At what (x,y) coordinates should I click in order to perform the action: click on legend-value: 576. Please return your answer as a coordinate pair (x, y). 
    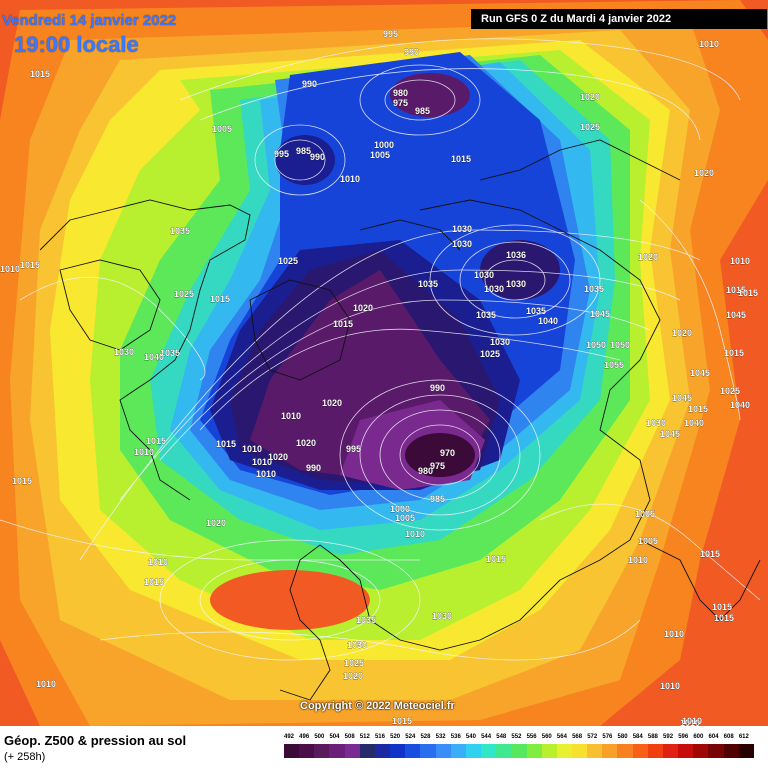
    Looking at the image, I should click on (607, 737).